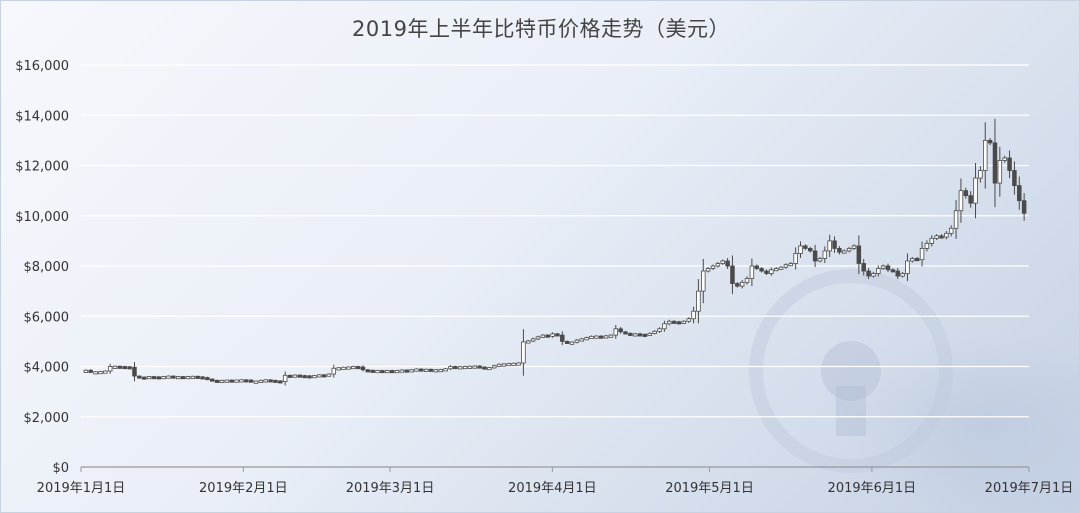  Describe the element at coordinates (872, 488) in the screenshot. I see `x-tick-label: 2019年6月1日` at that location.